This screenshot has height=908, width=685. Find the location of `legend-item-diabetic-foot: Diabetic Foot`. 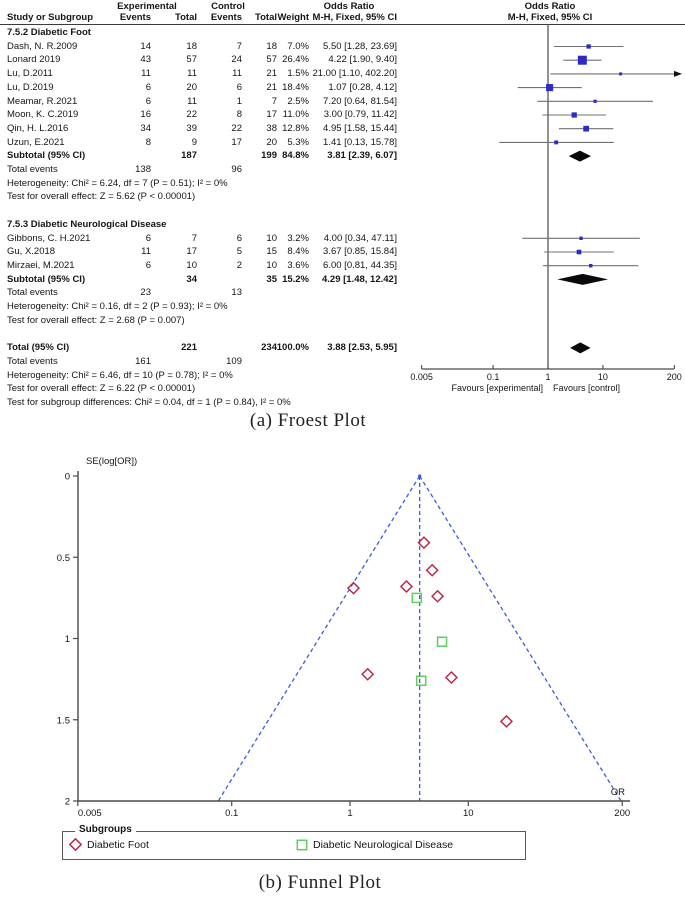

legend-item-diabetic-foot: Diabetic Foot is located at coordinates (108, 845).